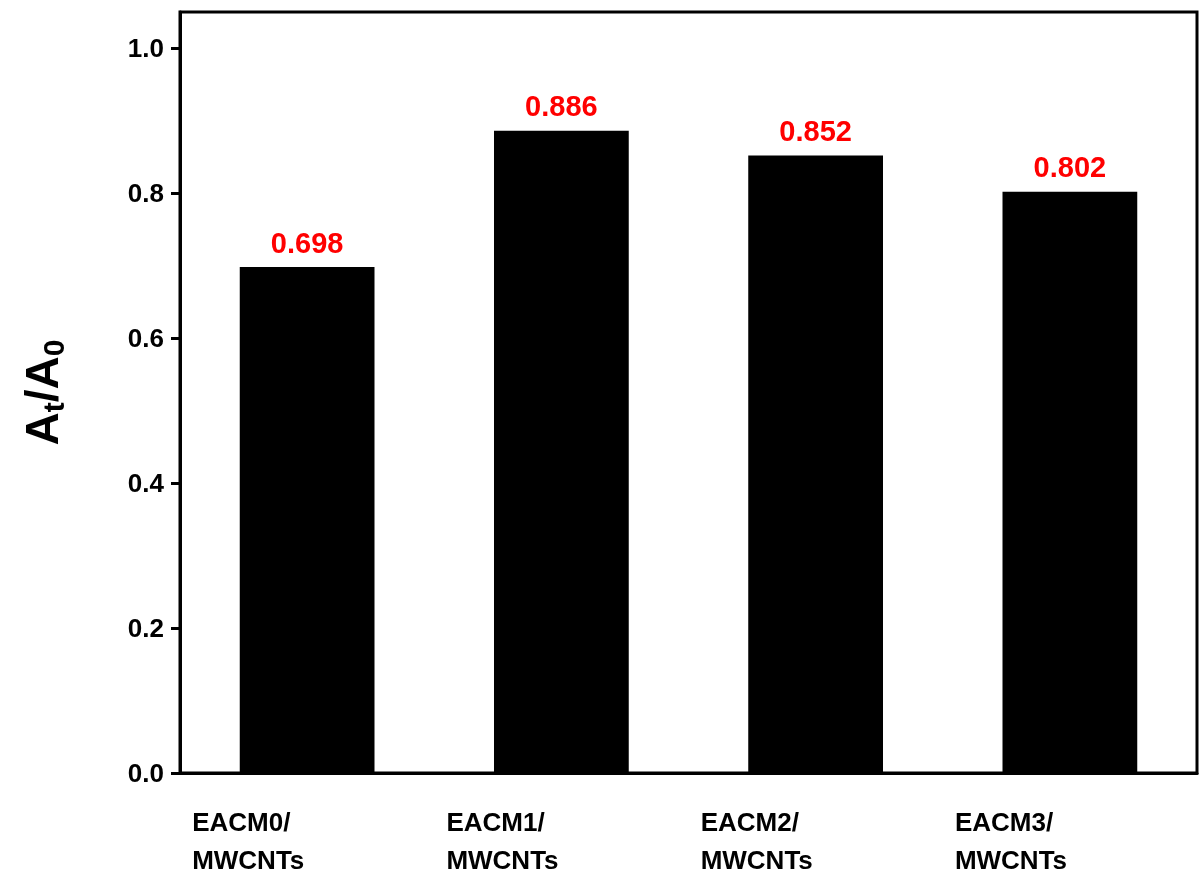 The width and height of the screenshot is (1199, 893). What do you see at coordinates (756, 841) in the screenshot?
I see `x-tick-label: EACM2/ MWCNTs` at bounding box center [756, 841].